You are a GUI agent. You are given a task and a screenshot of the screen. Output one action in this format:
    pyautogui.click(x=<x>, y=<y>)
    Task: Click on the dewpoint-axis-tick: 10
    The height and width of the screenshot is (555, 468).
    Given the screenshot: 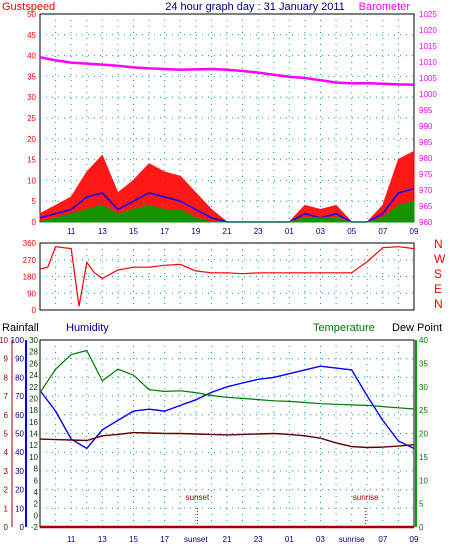 What is the action you would take?
    pyautogui.click(x=423, y=480)
    